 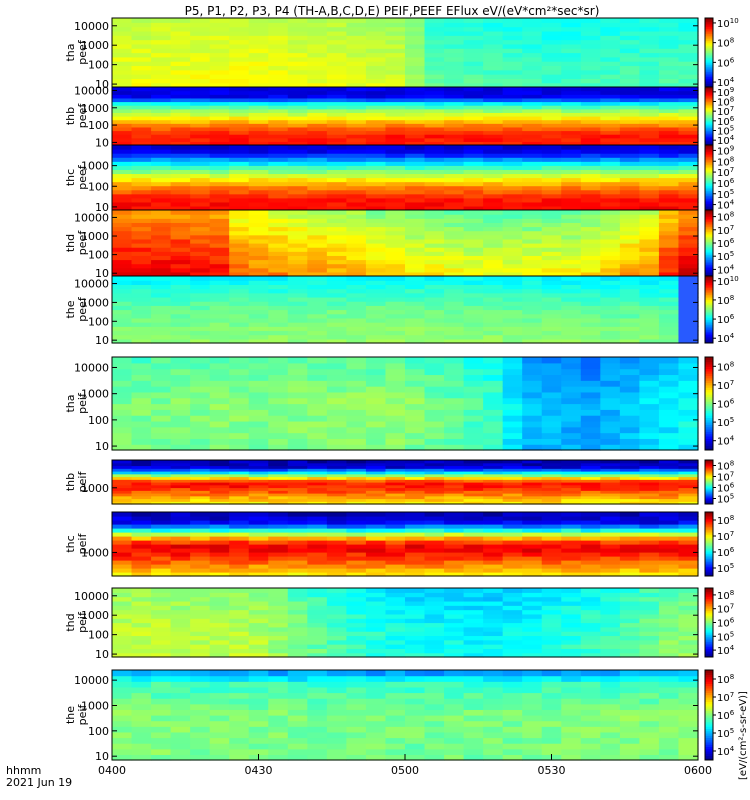 What do you see at coordinates (726, 338) in the screenshot?
I see `colorbar-tick-label: 104` at bounding box center [726, 338].